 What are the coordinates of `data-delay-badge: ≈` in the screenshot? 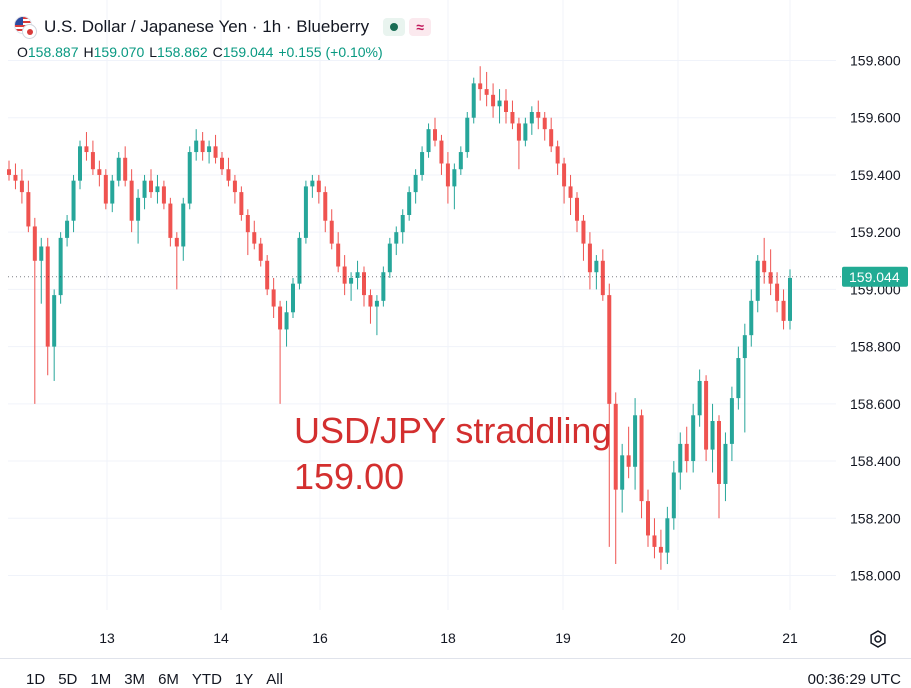 It's located at (420, 27).